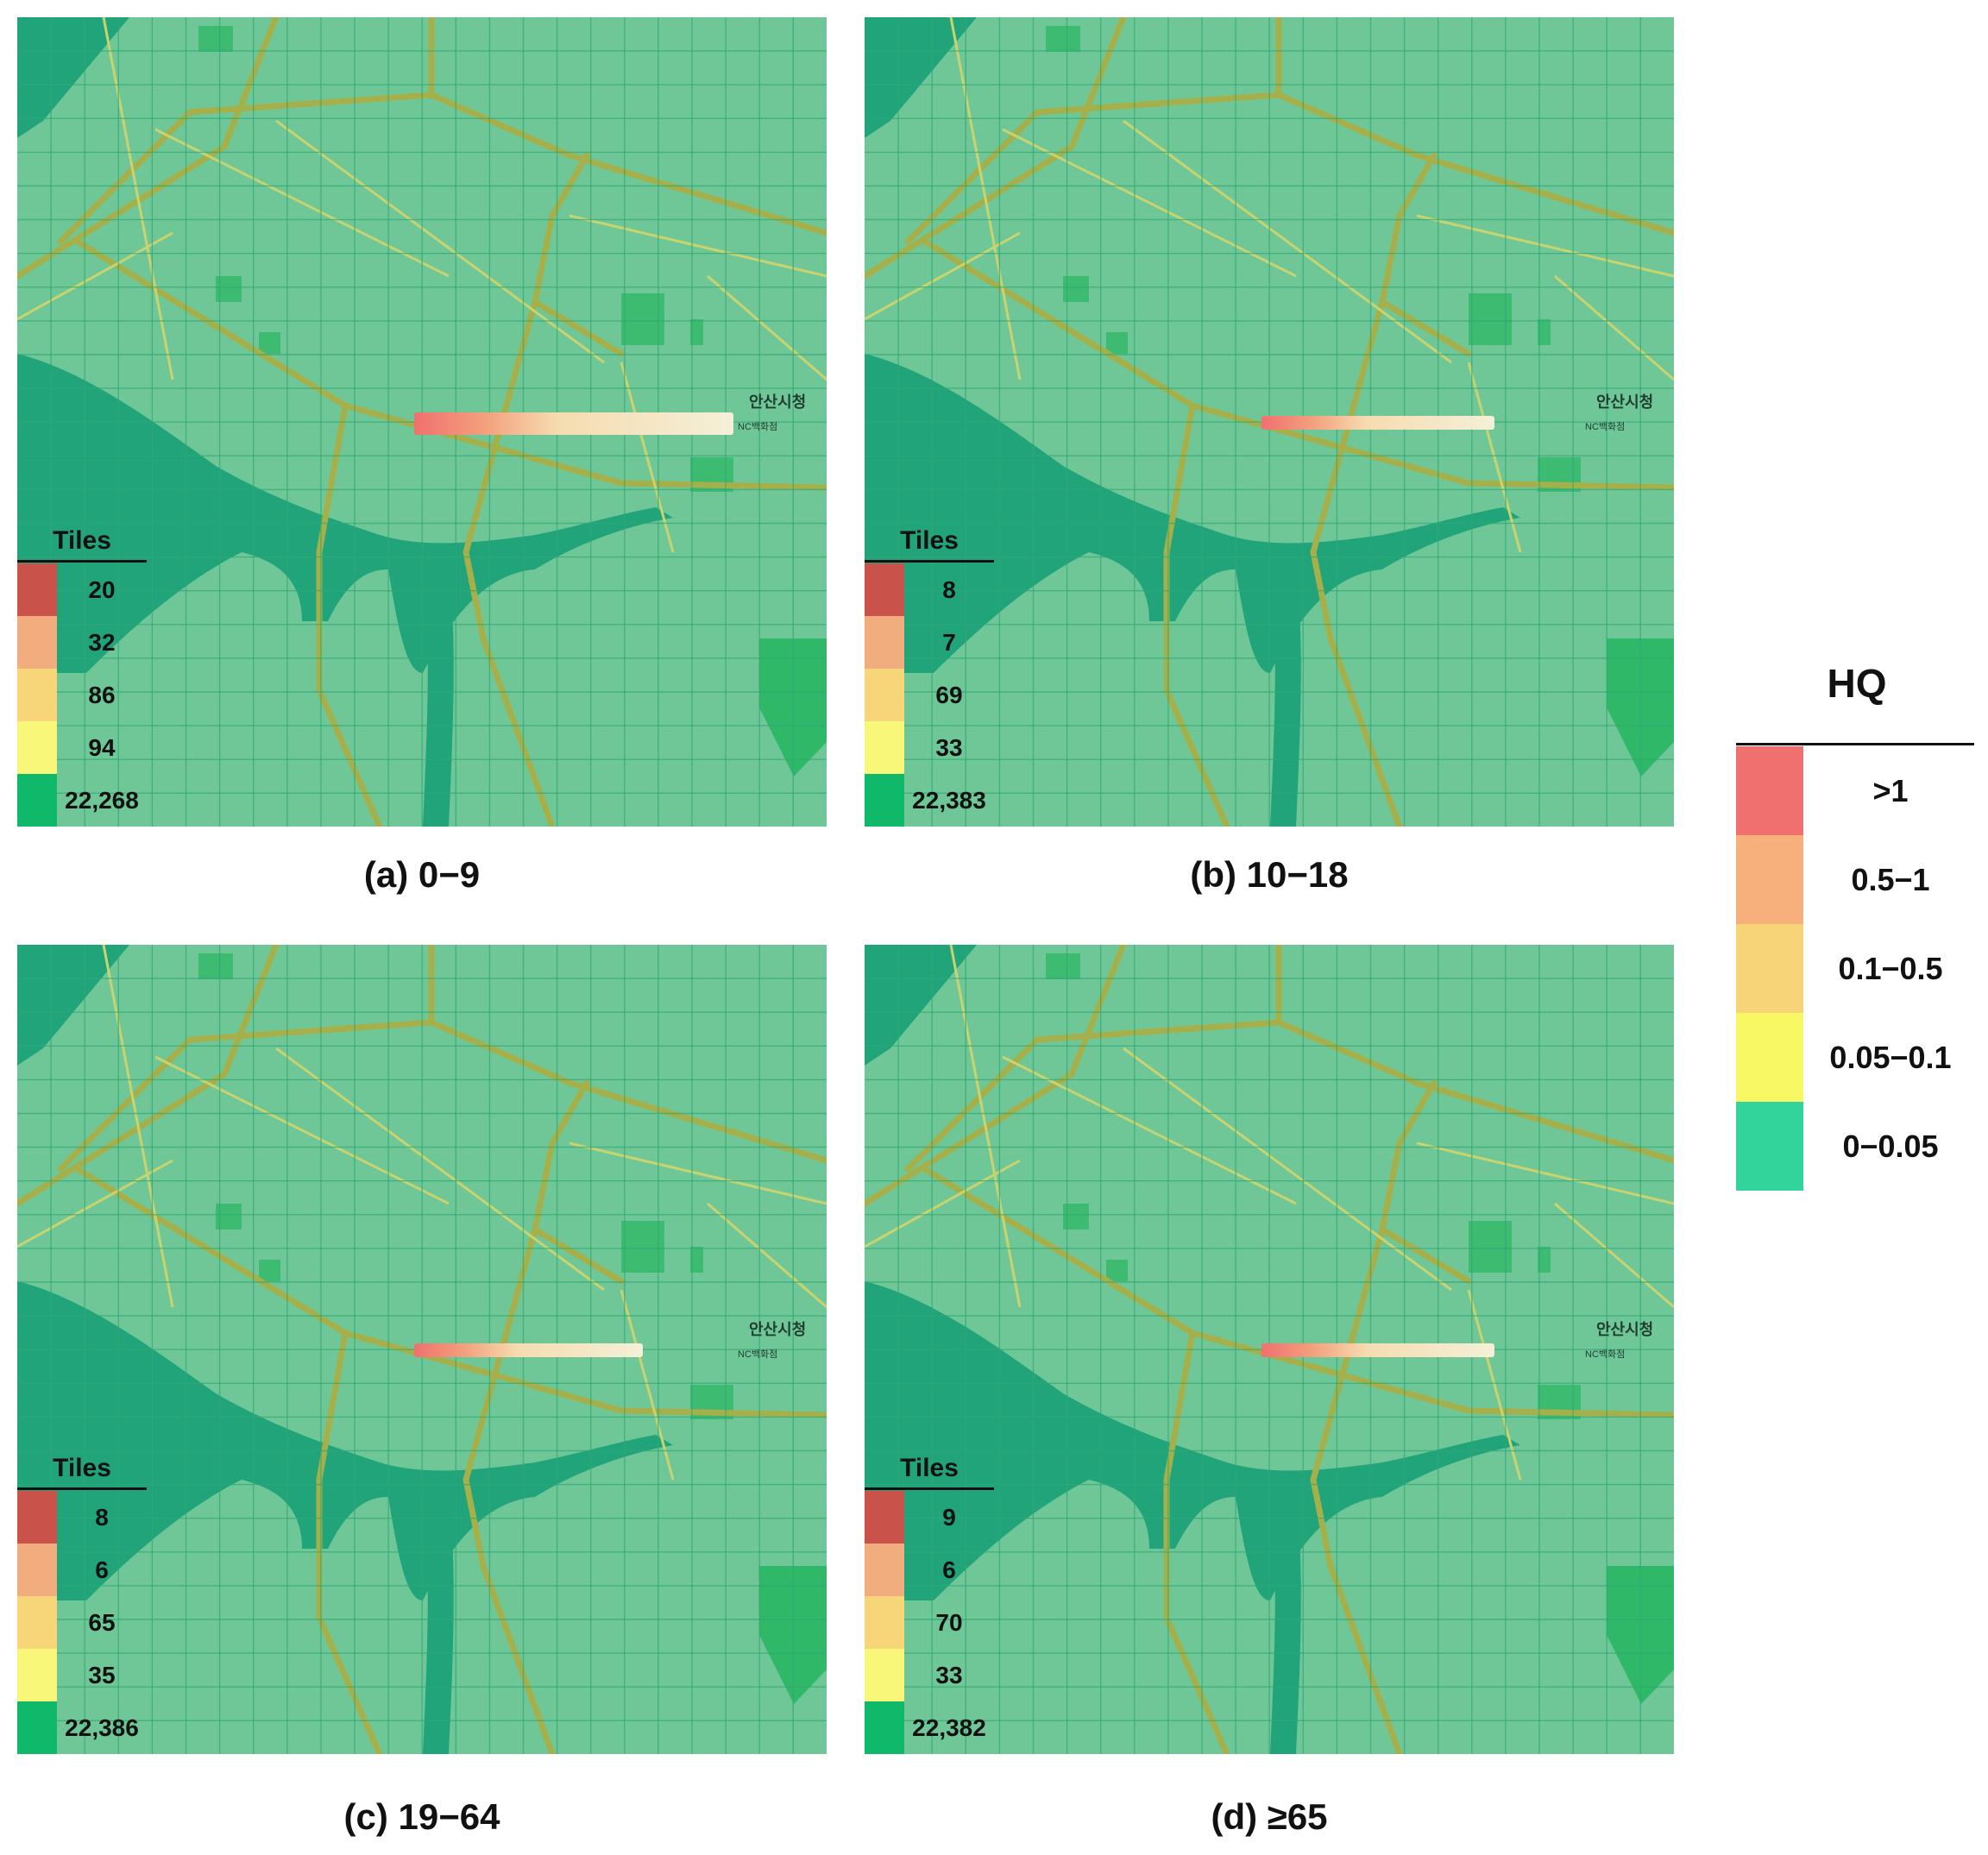 The image size is (1988, 1855). Describe the element at coordinates (82, 1727) in the screenshot. I see `tile-row-0-005: 22,386` at that location.